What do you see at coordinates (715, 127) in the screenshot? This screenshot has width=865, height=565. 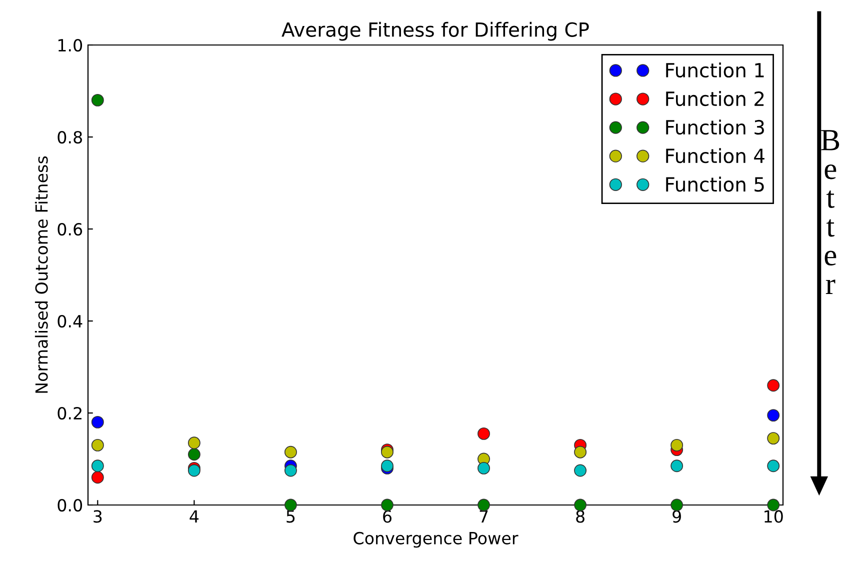 I see `legend-label: Function 3` at bounding box center [715, 127].